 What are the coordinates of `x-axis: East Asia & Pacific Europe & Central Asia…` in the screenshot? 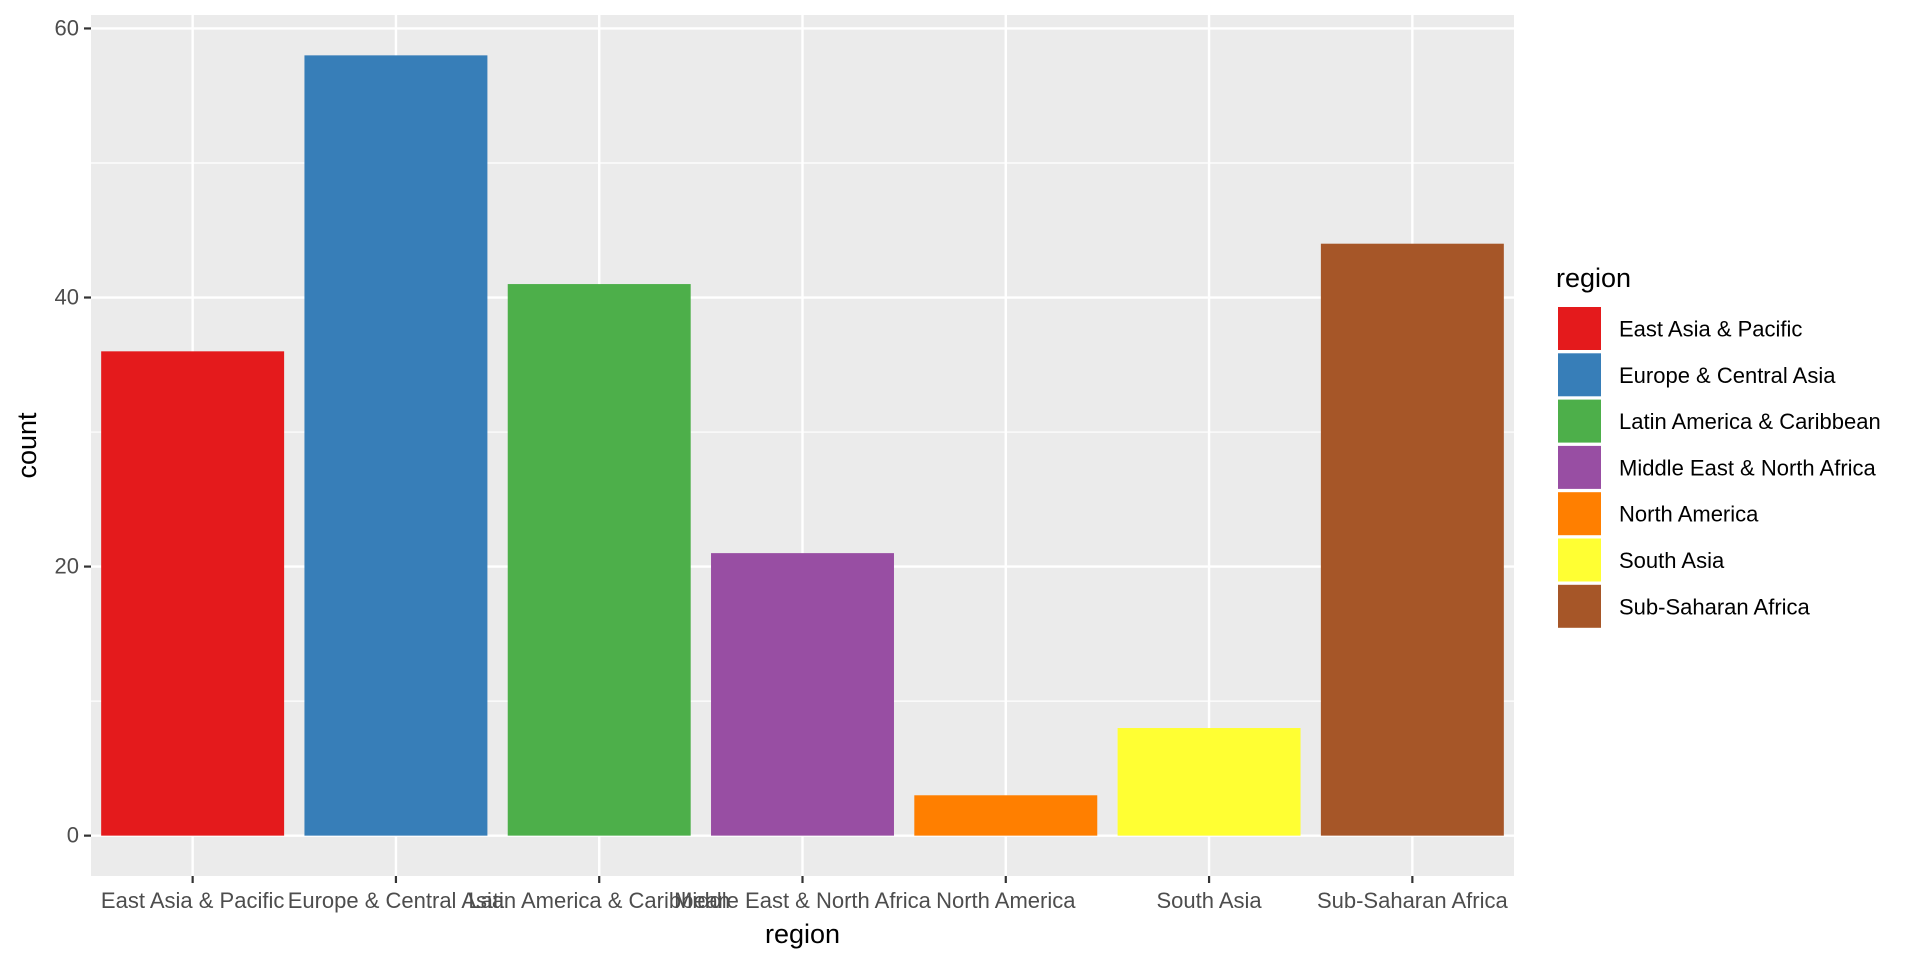 It's located at (805, 894).